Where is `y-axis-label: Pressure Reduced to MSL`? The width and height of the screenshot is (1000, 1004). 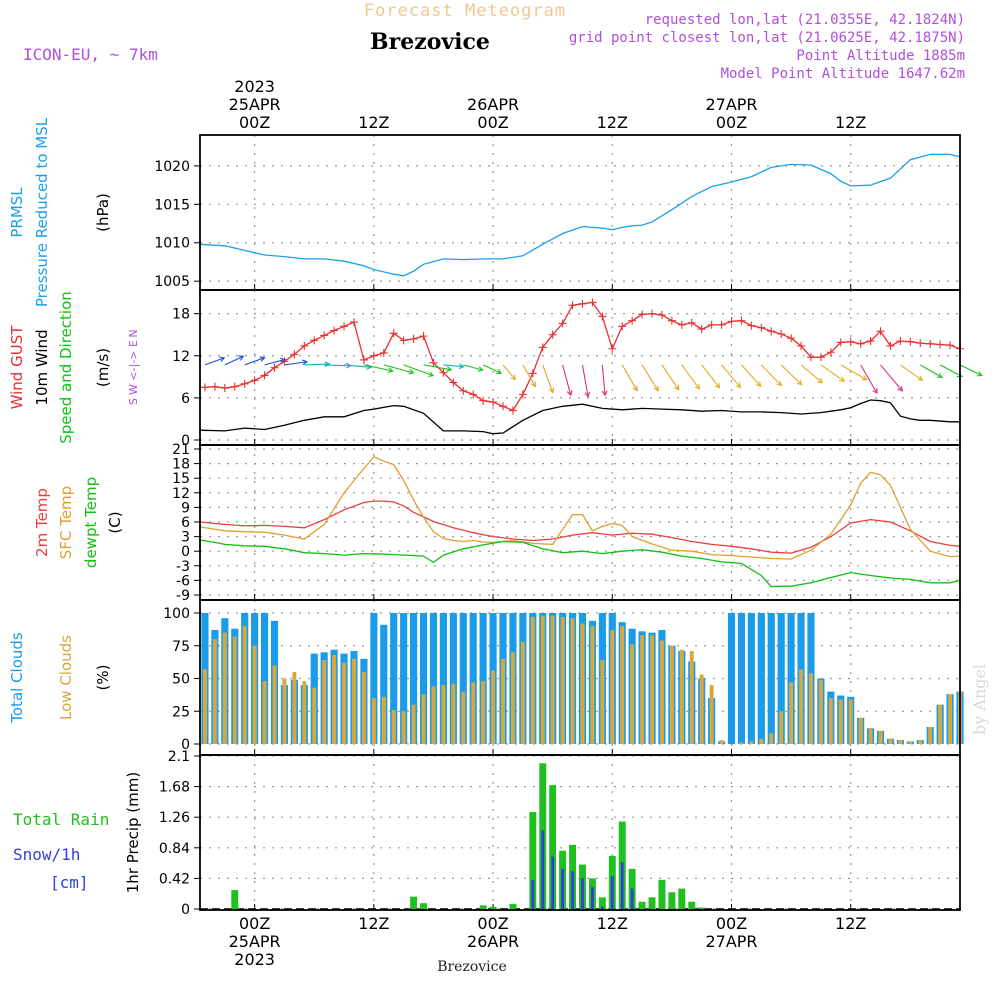
y-axis-label: Pressure Reduced to MSL is located at coordinates (42, 212).